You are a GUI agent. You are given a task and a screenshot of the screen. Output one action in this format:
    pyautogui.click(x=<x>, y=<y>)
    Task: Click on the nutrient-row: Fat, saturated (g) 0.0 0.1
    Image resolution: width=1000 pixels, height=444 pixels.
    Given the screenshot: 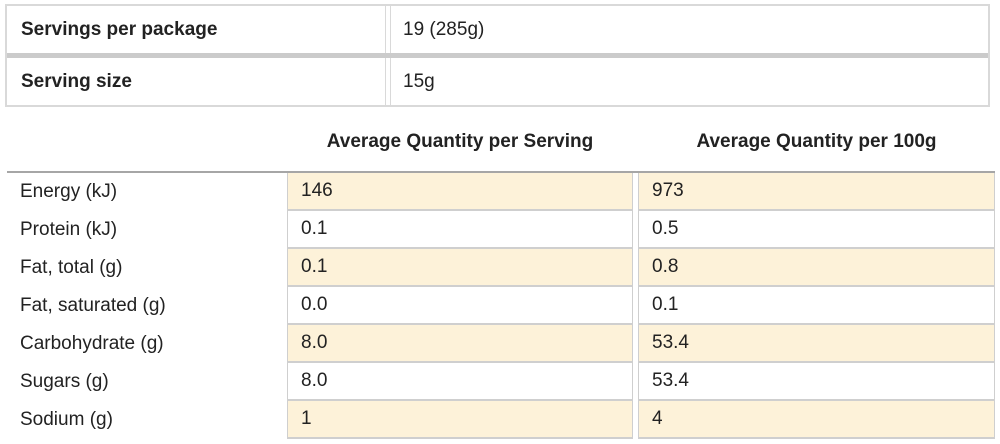 What is the action you would take?
    pyautogui.click(x=501, y=306)
    